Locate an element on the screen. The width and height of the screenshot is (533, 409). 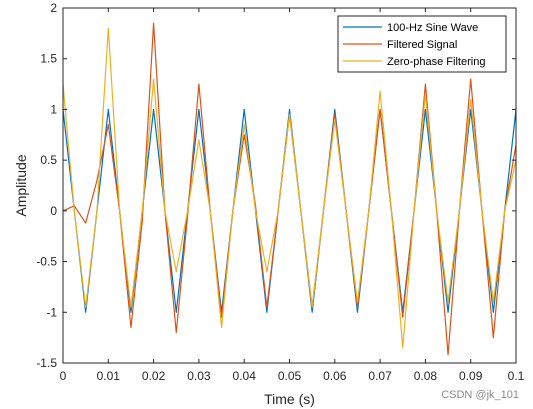
x-tick-label: 0.01 is located at coordinates (109, 376).